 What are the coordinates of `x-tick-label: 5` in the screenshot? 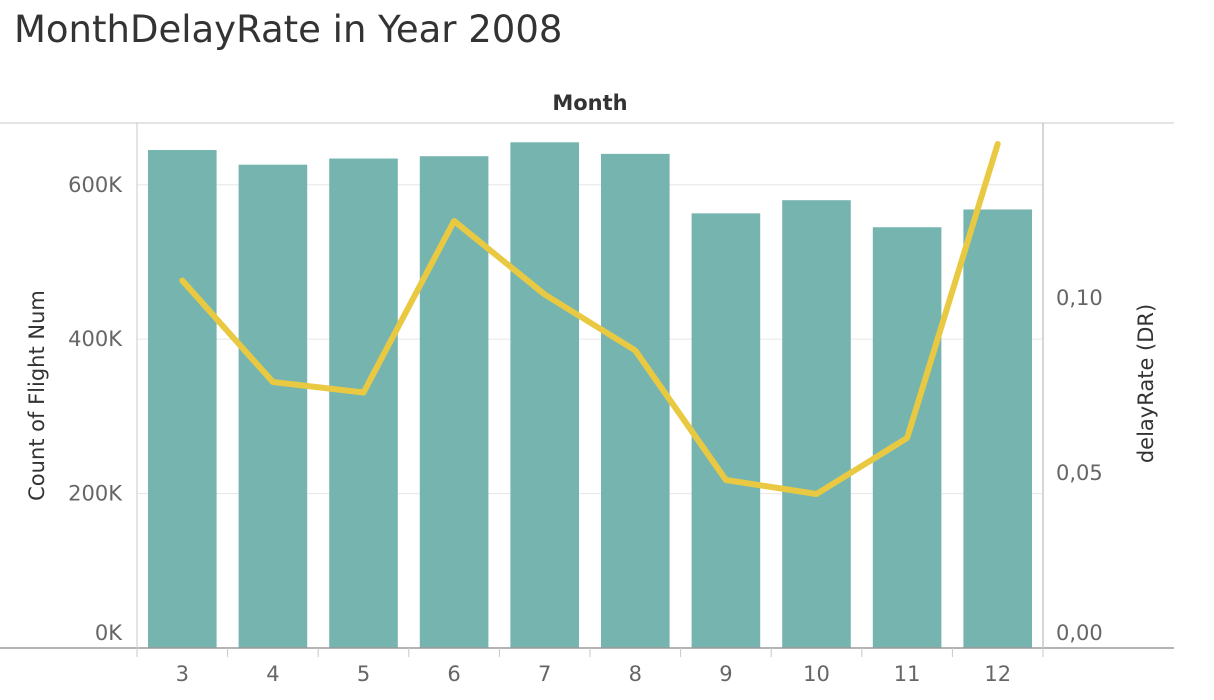 It's located at (363, 674).